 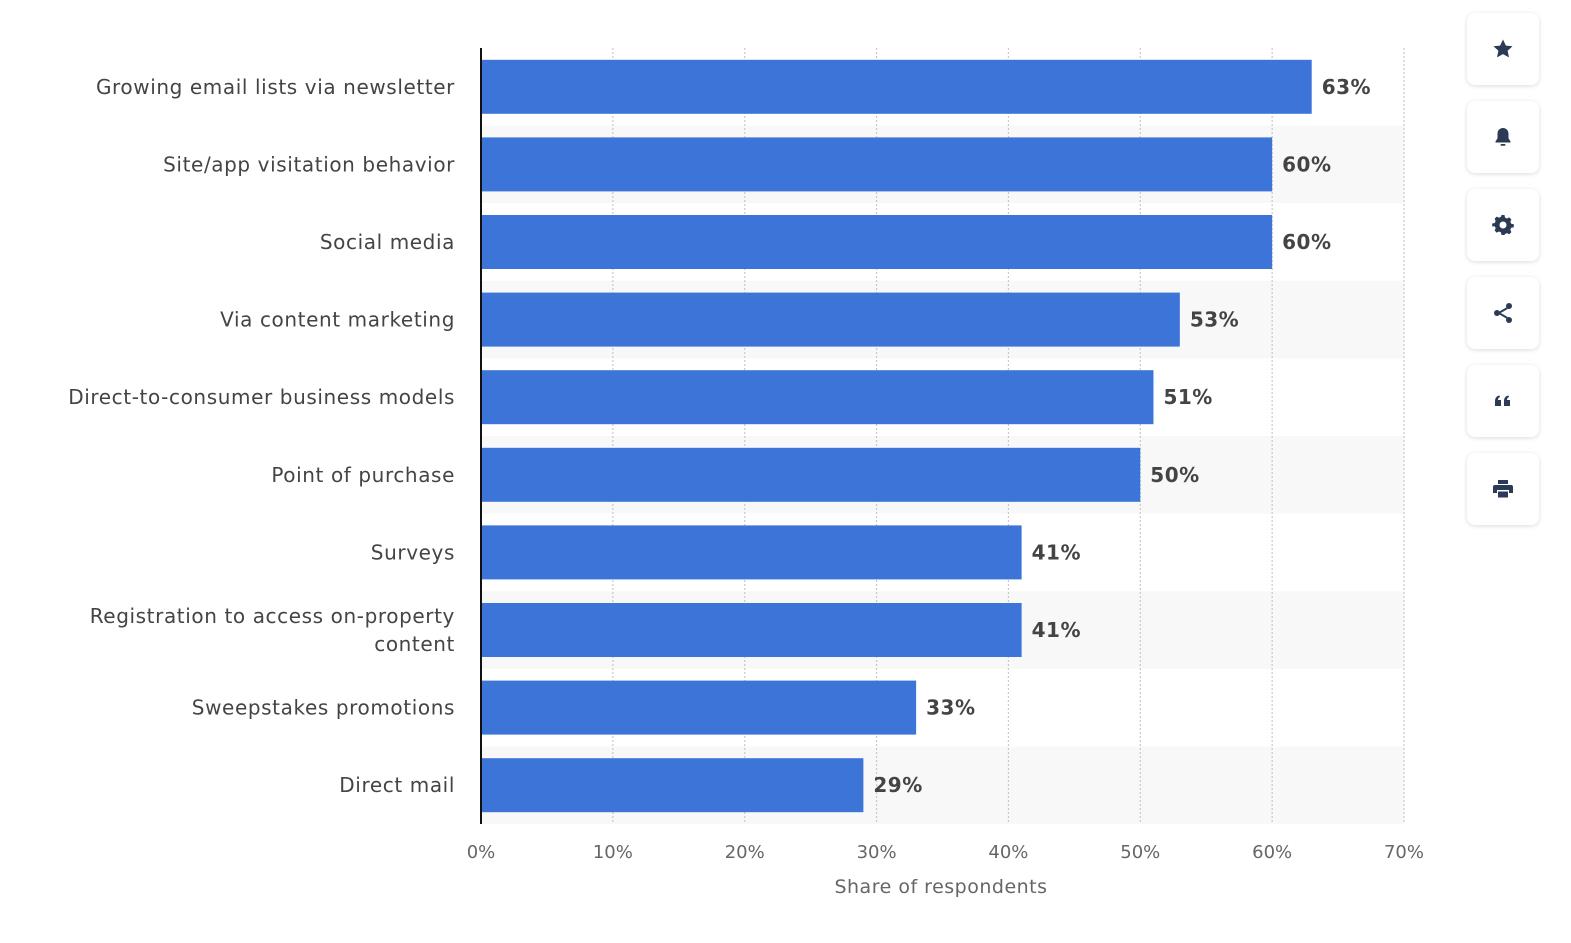 I want to click on chart-toolbar, so click(x=1503, y=277).